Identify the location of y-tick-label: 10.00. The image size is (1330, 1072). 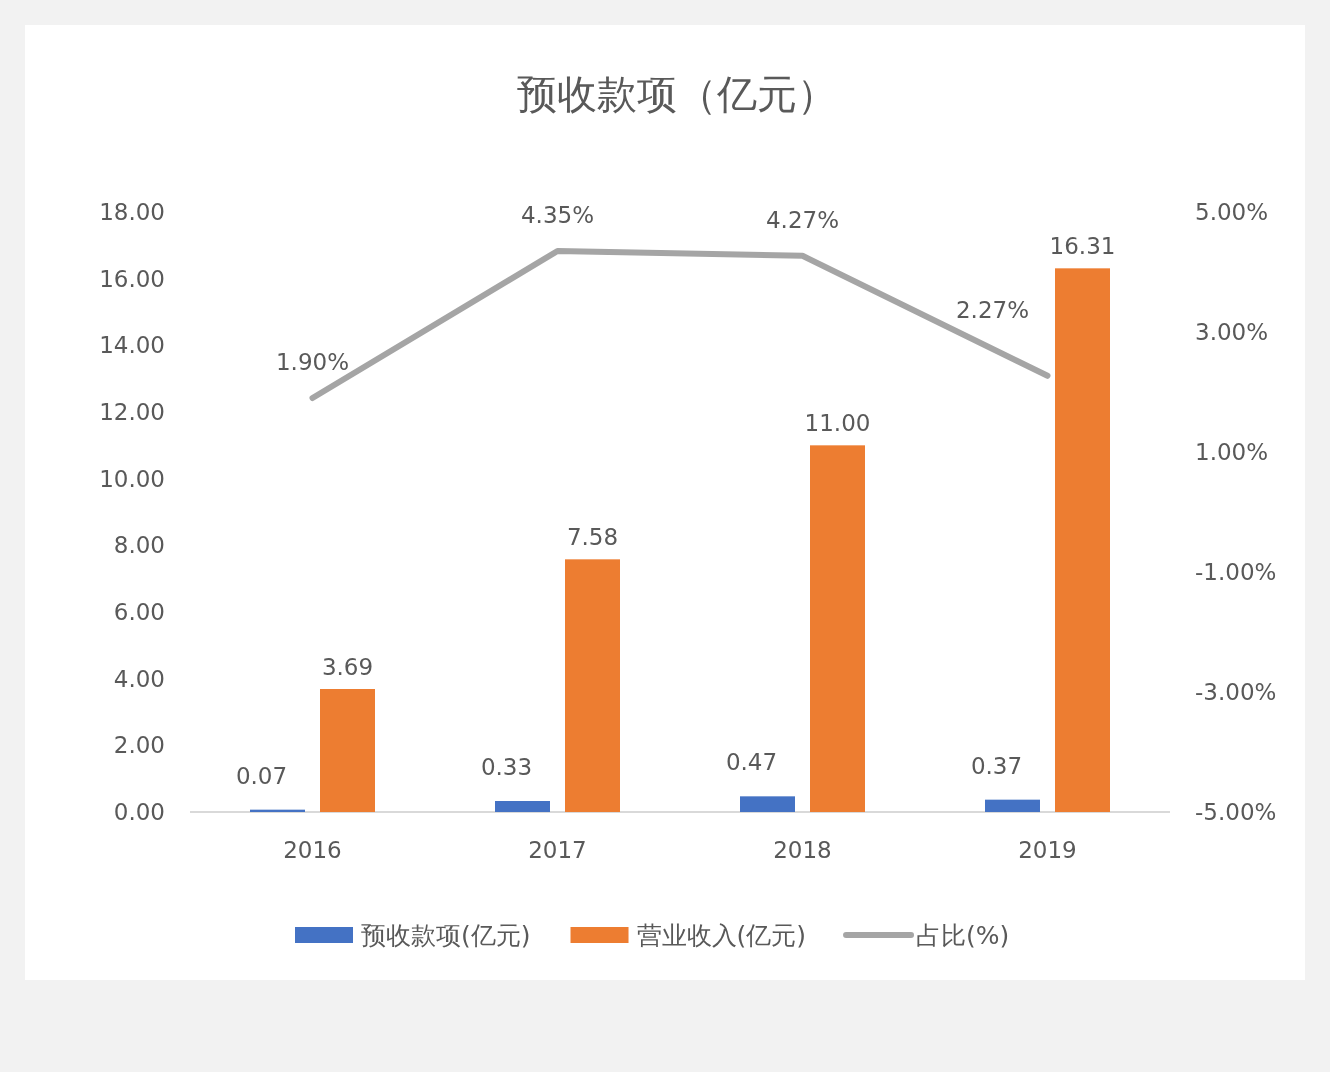
(132, 478).